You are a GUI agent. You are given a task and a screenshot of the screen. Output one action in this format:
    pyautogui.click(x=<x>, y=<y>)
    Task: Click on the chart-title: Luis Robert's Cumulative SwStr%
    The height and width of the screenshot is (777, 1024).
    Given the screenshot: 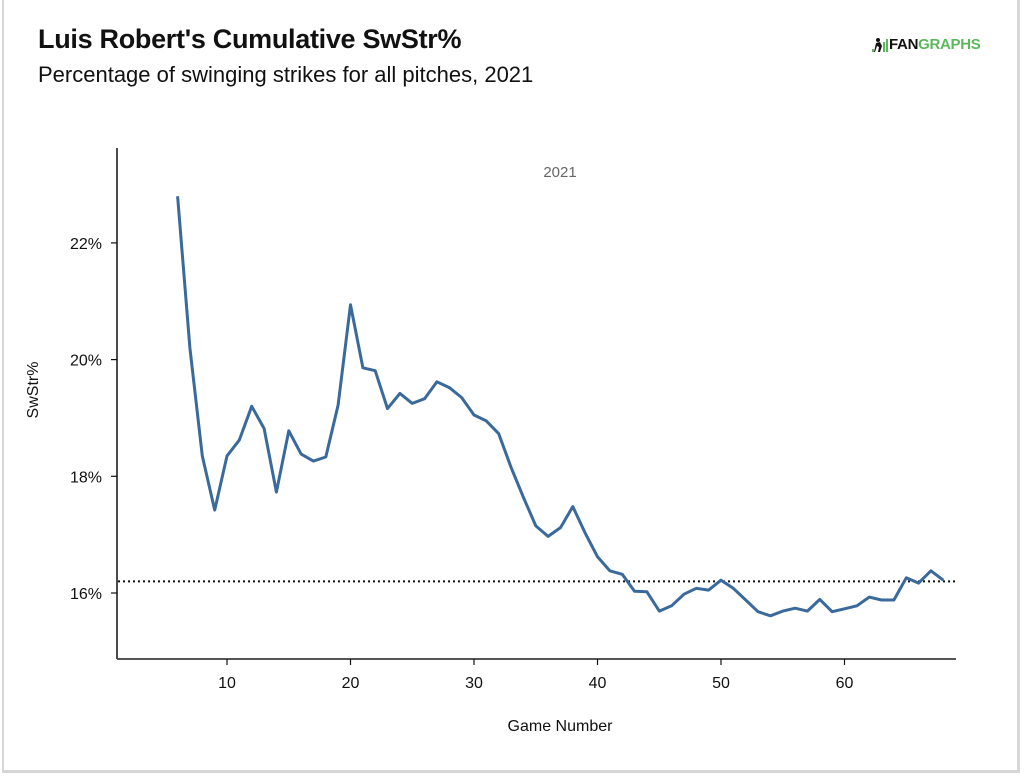 What is the action you would take?
    pyautogui.click(x=250, y=39)
    